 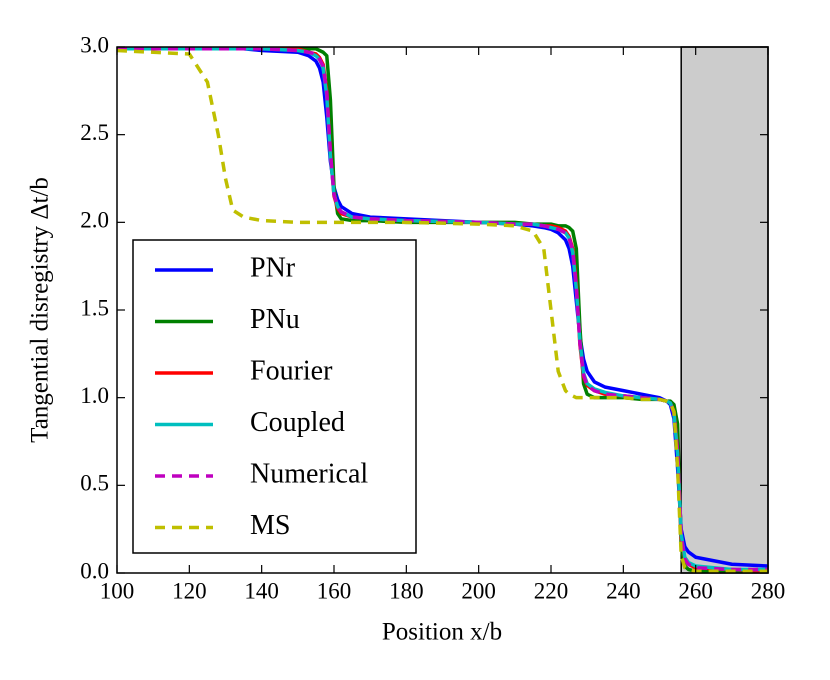 I want to click on x-tick-label: 200, so click(x=478, y=590).